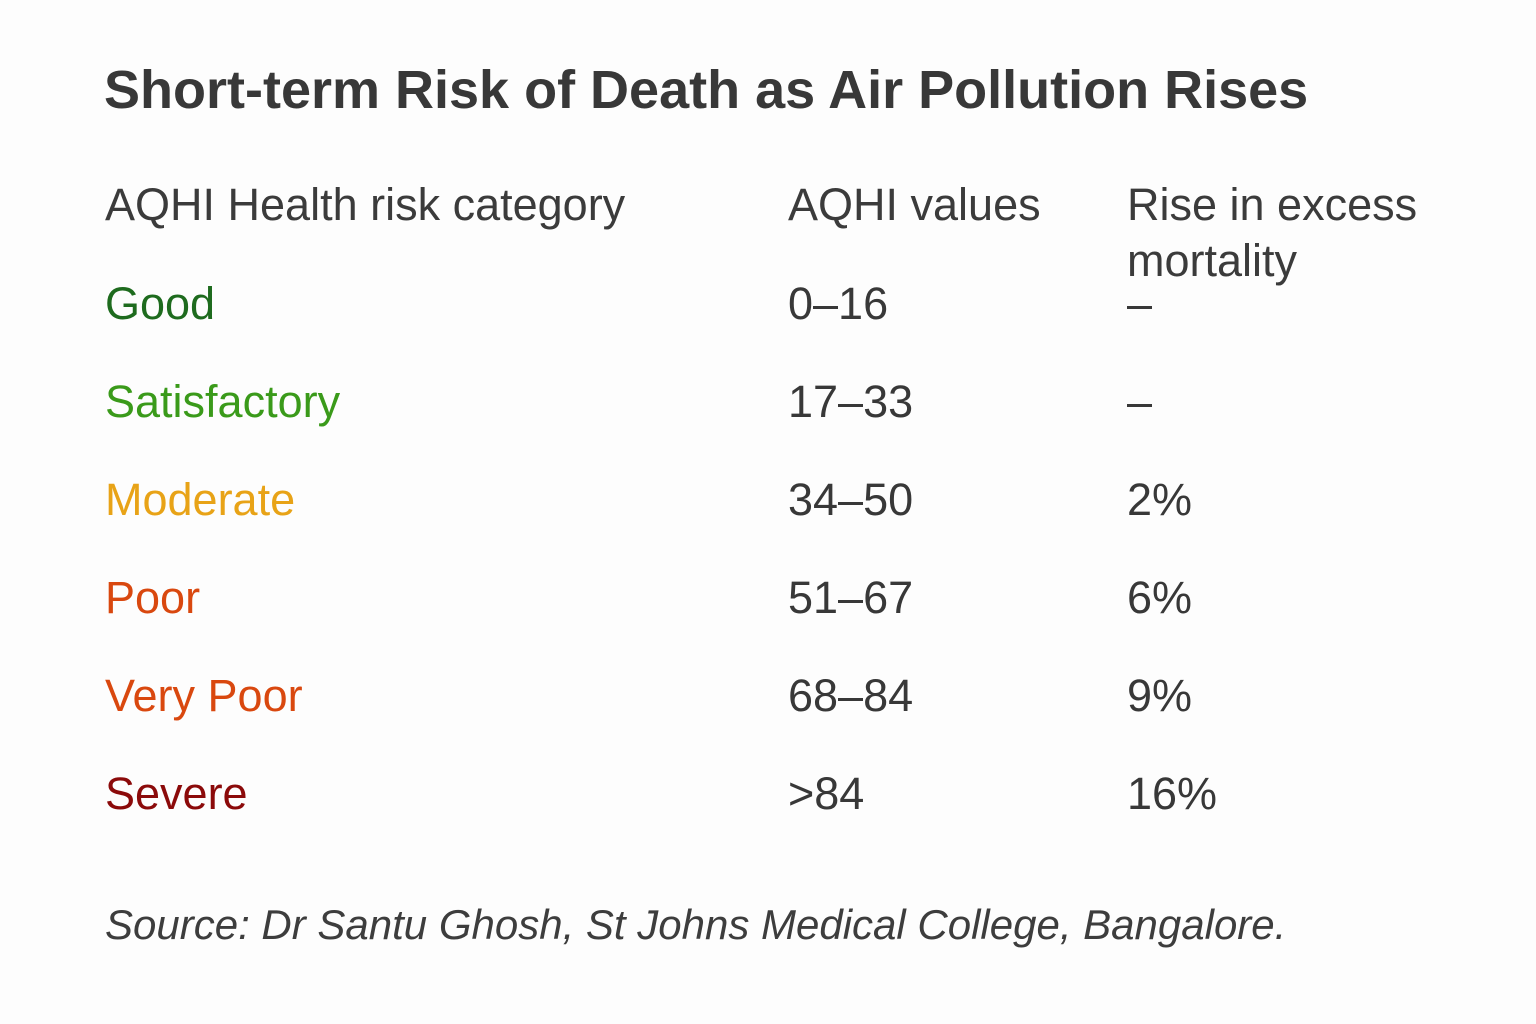 This screenshot has width=1536, height=1024. What do you see at coordinates (1160, 499) in the screenshot?
I see `mortality-value: 2%` at bounding box center [1160, 499].